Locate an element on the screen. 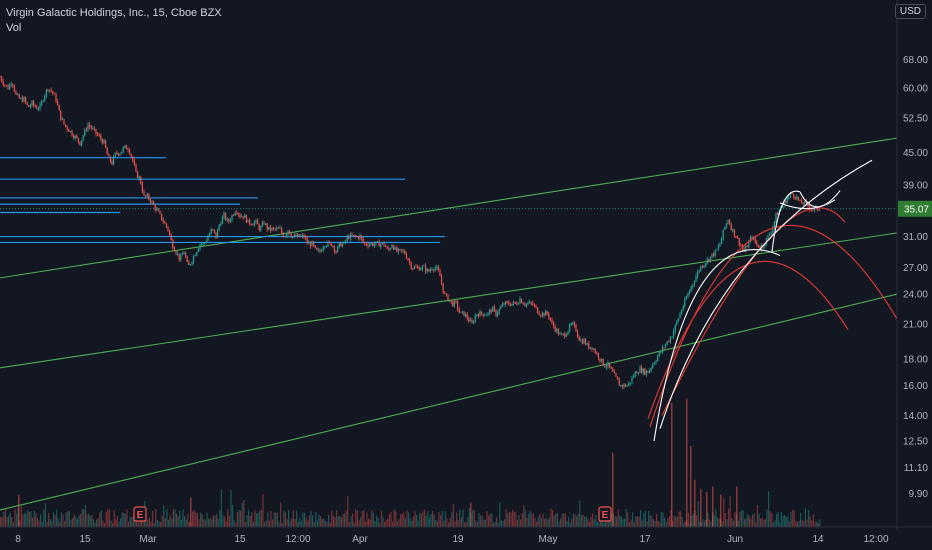  earnings-marker-box is located at coordinates (605, 514).